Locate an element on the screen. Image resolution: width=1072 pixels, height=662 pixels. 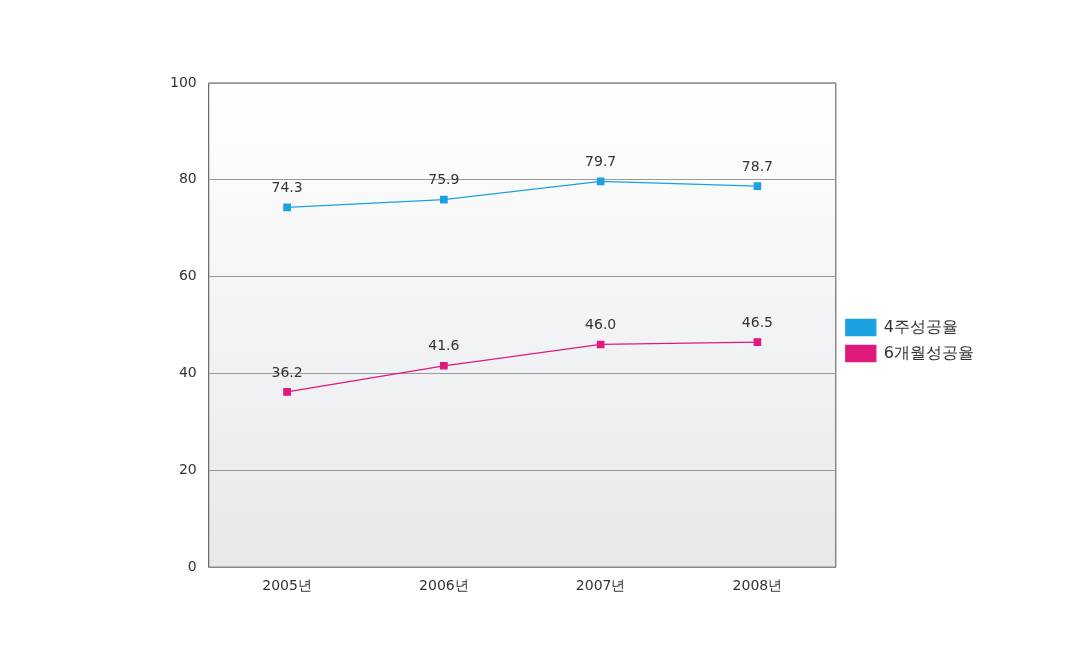
y-tick-label: 0 is located at coordinates (192, 565).